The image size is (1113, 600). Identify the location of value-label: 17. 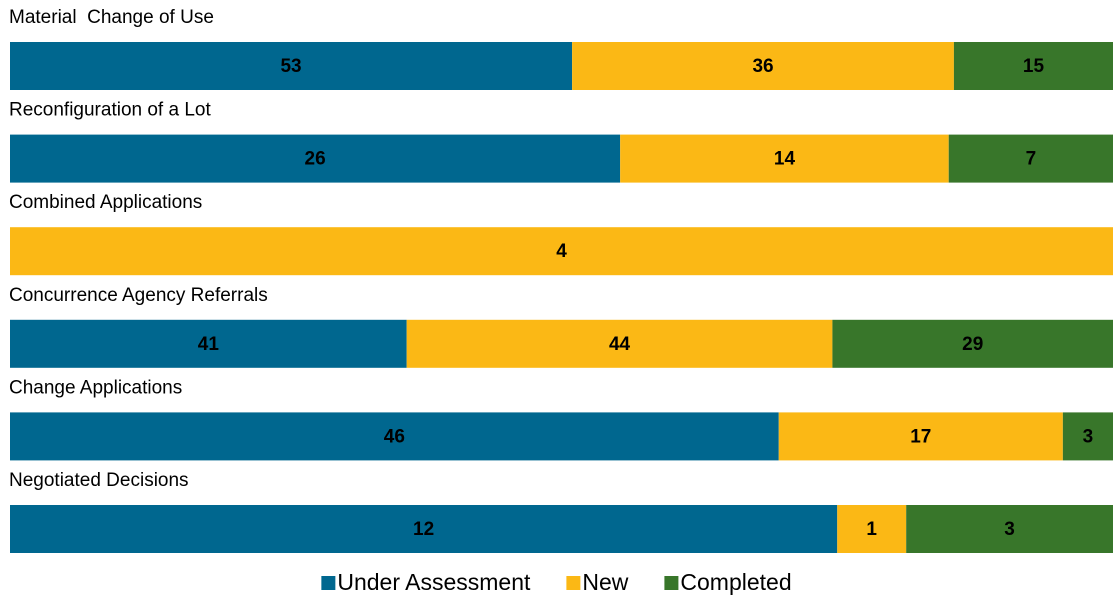
(920, 436).